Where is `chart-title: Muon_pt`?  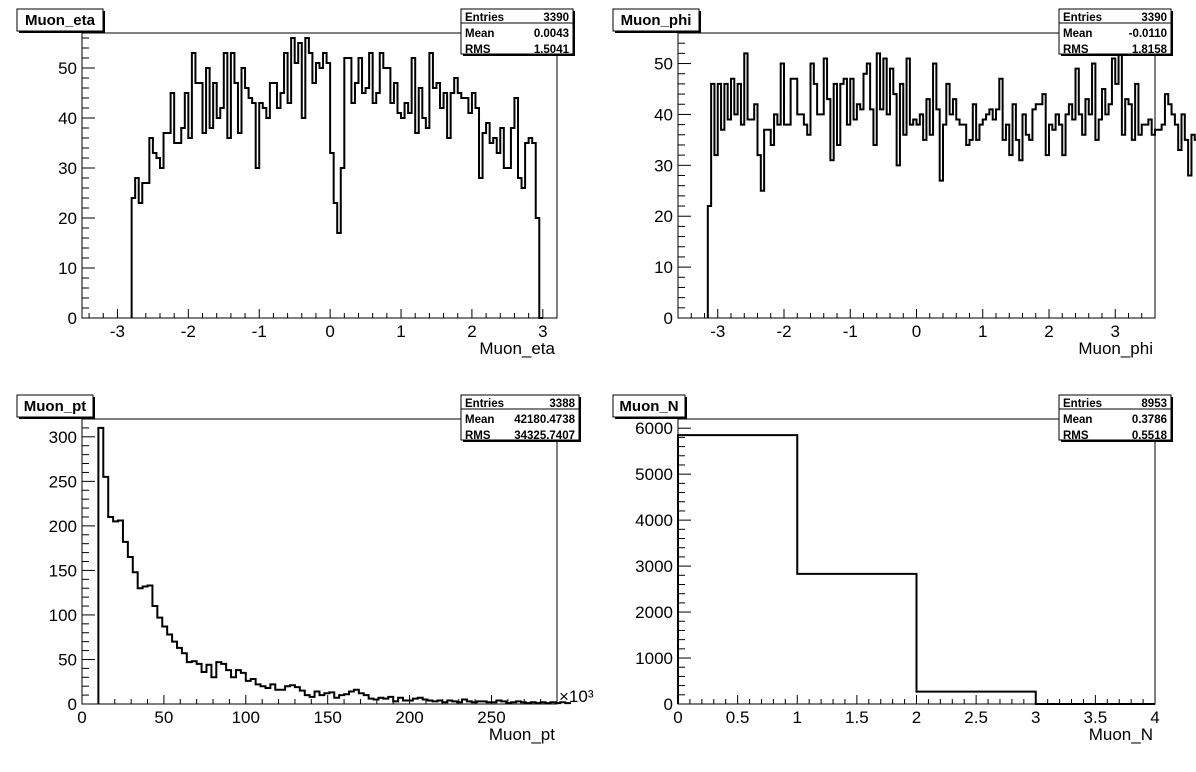 chart-title: Muon_pt is located at coordinates (55, 406).